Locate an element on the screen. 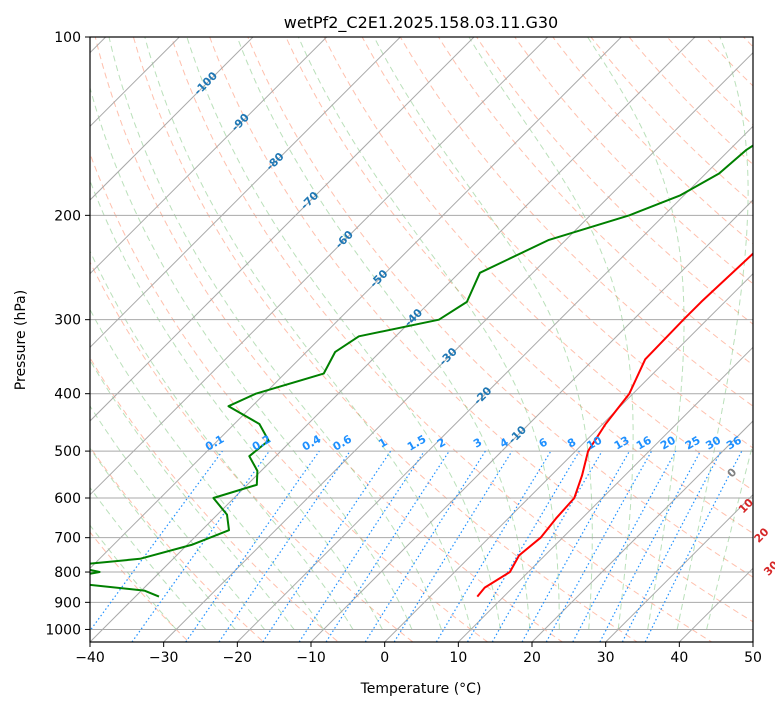  mixing-ratio-label: 0.2 is located at coordinates (261, 443).